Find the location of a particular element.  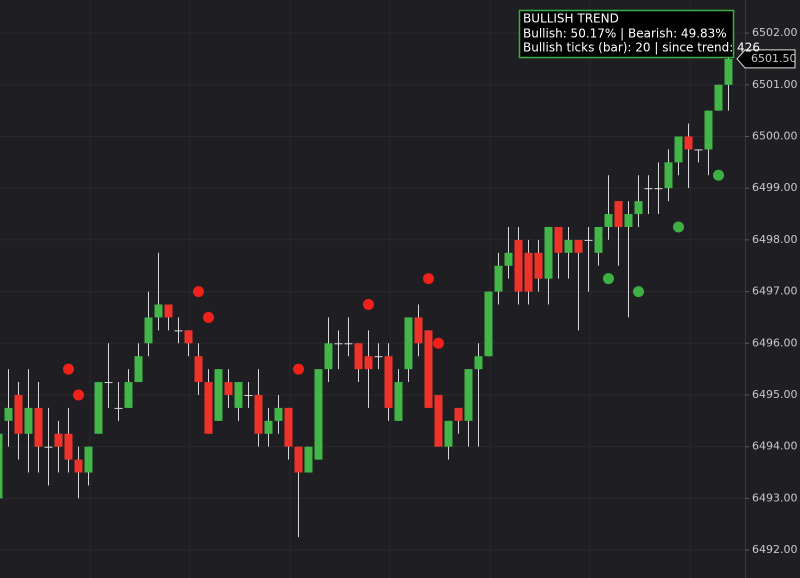

y-tick-label: 6492.00 is located at coordinates (775, 549).